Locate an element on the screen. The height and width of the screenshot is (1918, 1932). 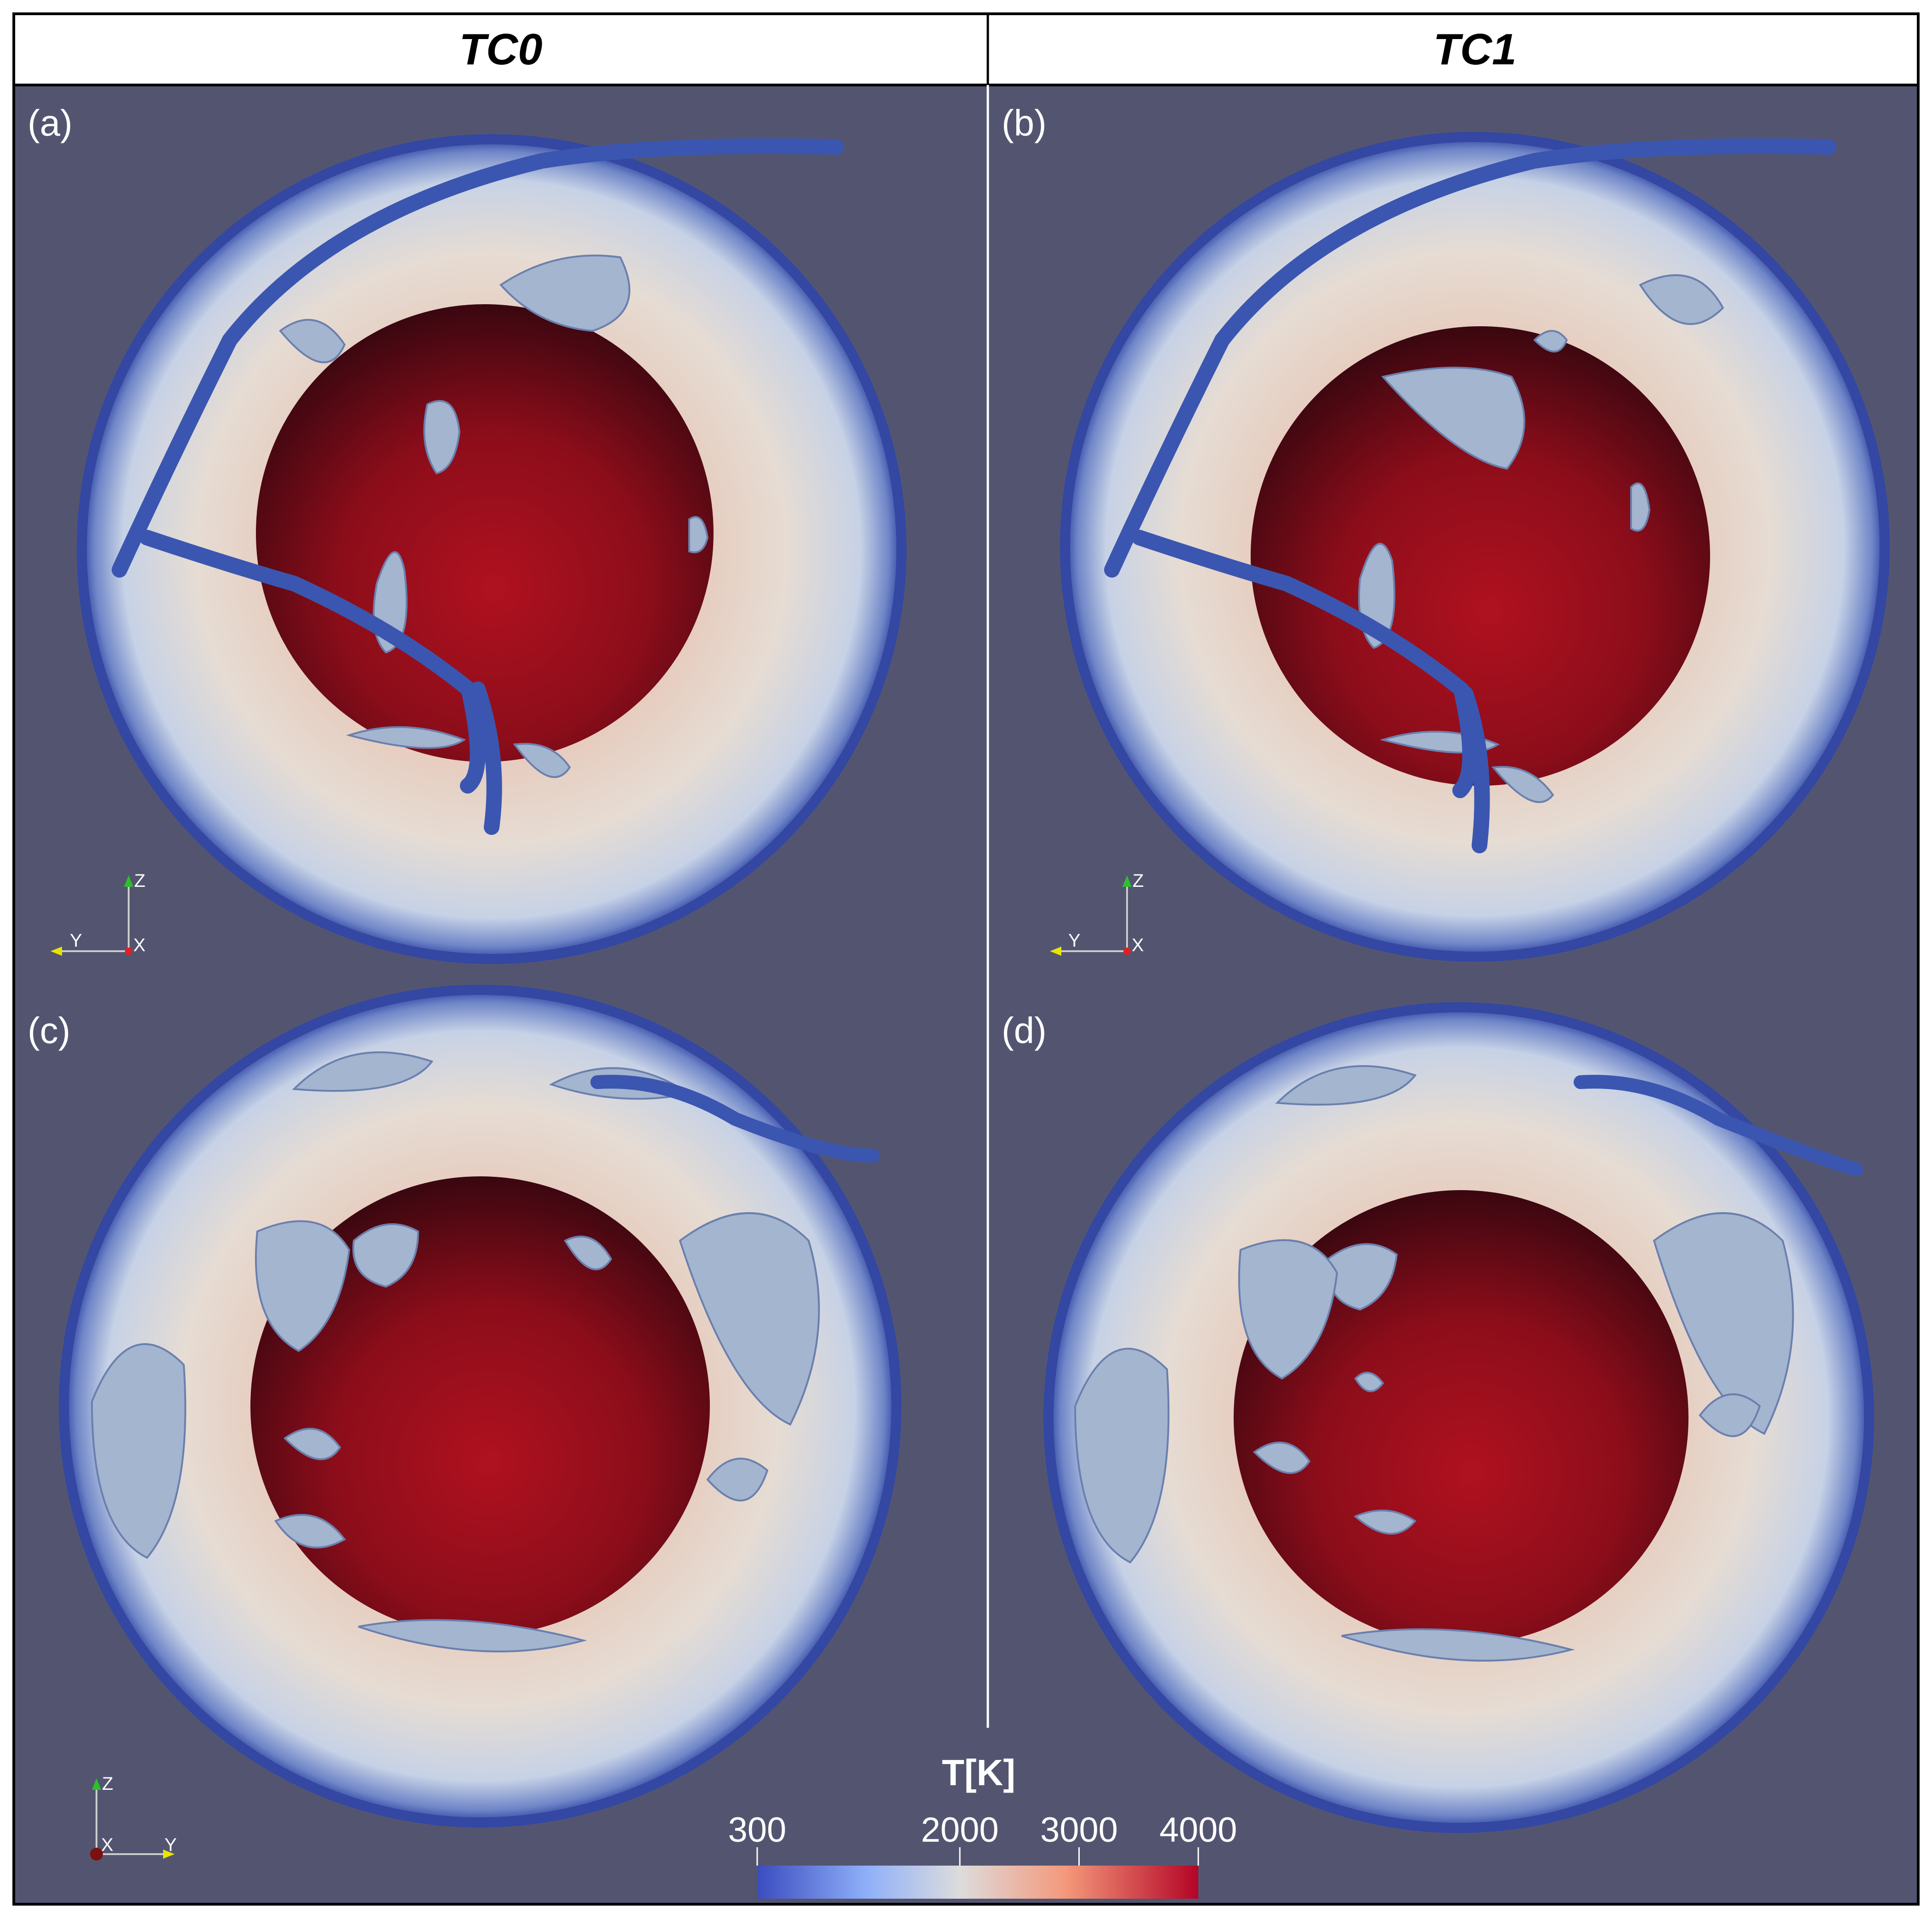
colorbar-tick-label: 4000 is located at coordinates (1198, 1830).